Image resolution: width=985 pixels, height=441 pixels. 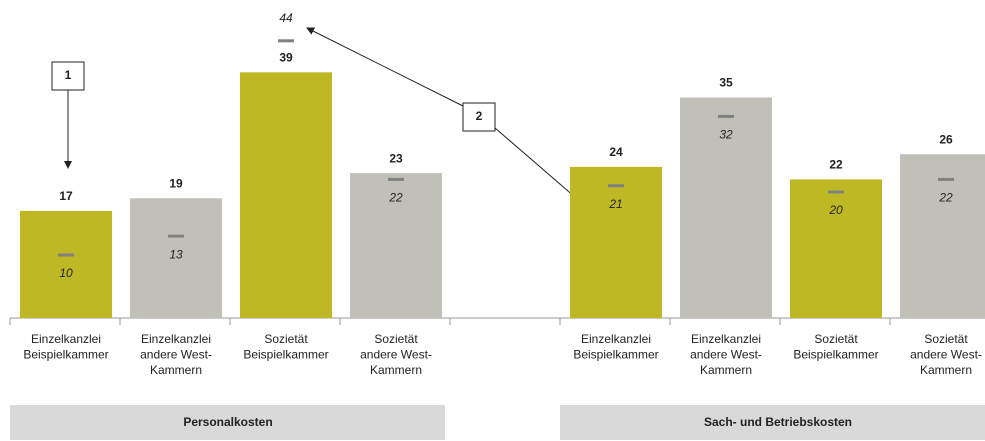 What do you see at coordinates (616, 152) in the screenshot?
I see `value-label: 24` at bounding box center [616, 152].